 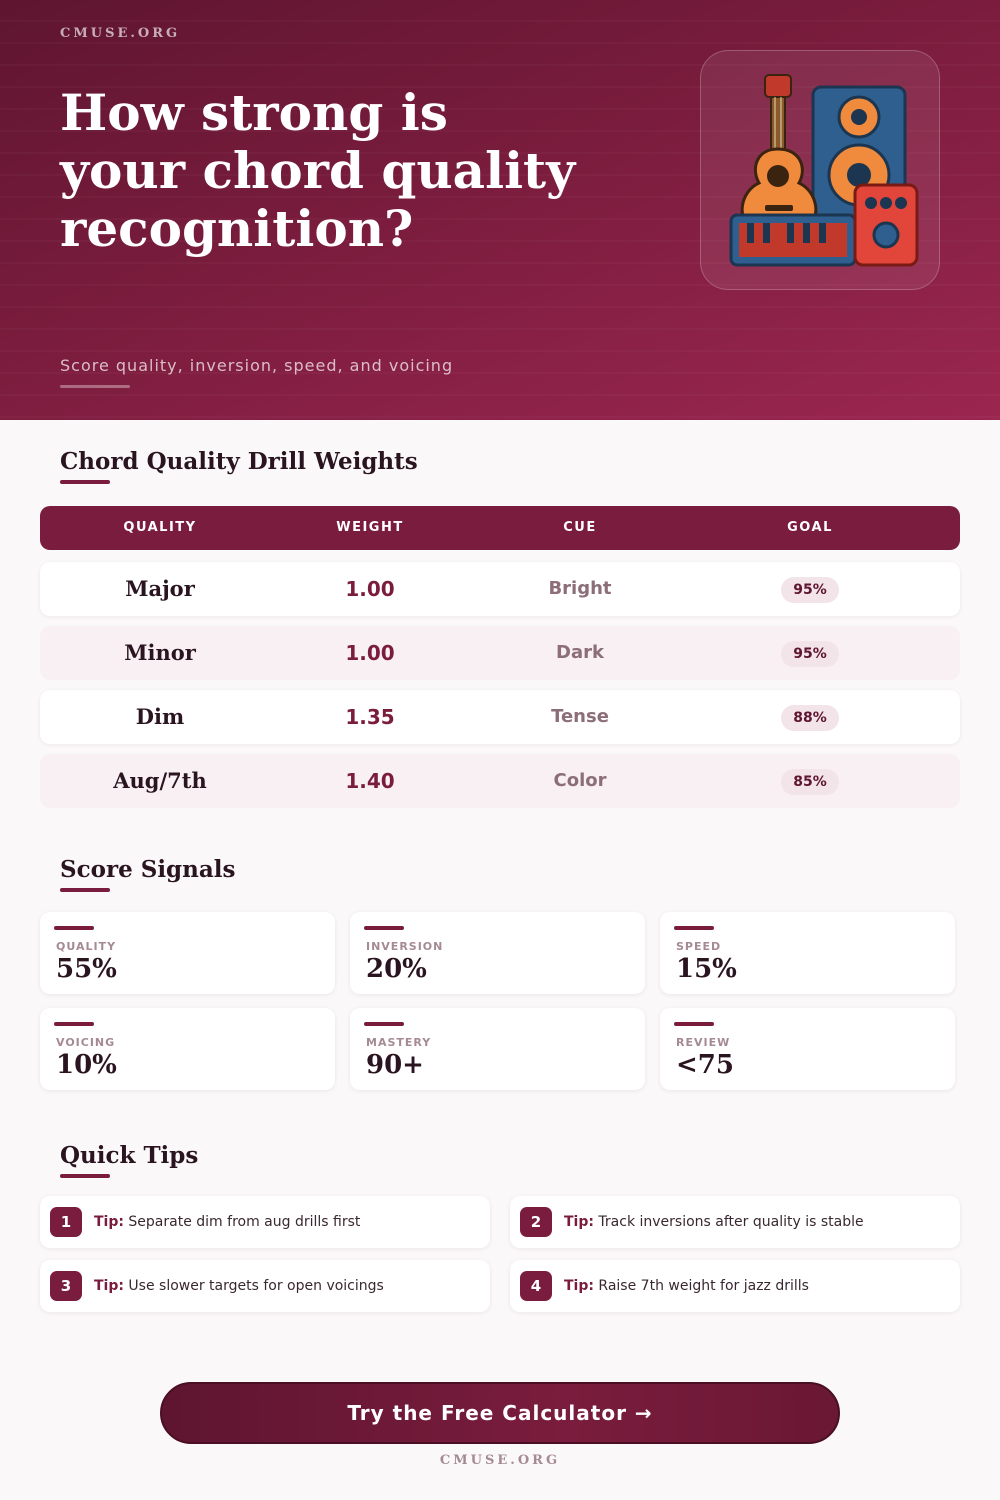 I want to click on tip-number-badge: 4, so click(x=536, y=1286).